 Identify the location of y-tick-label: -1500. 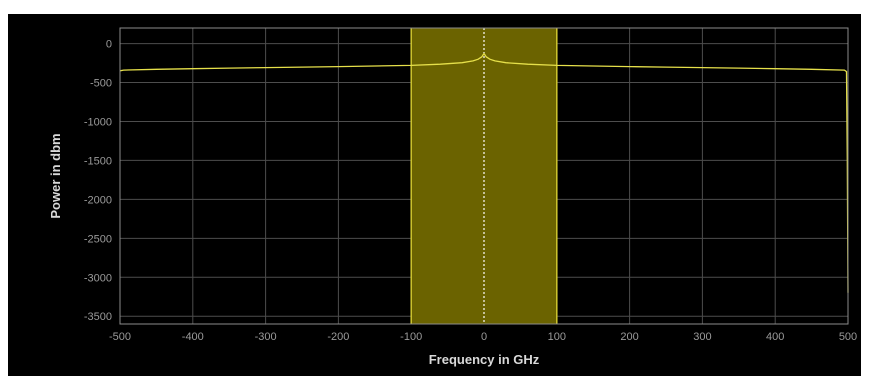
(98, 161).